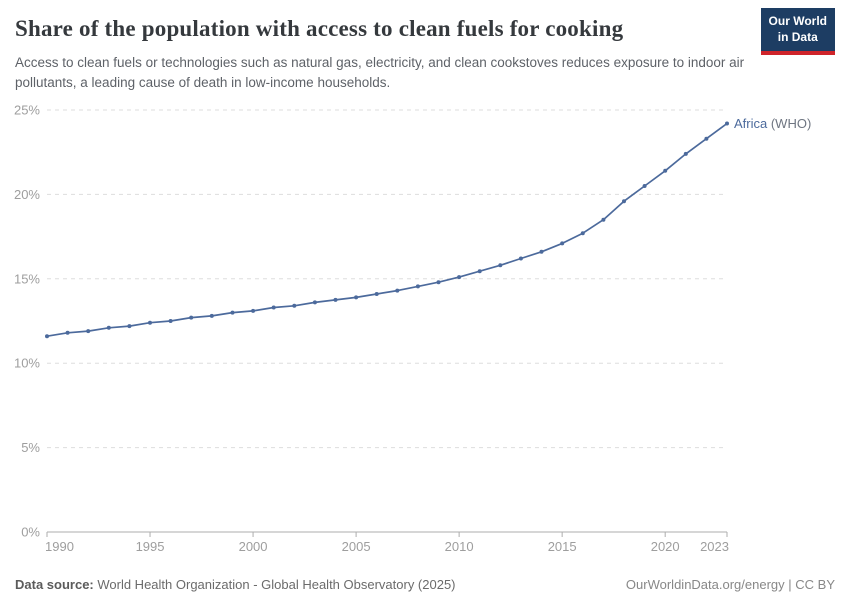 The height and width of the screenshot is (605, 850). I want to click on owid-link: OurWorldinData.org/energy, so click(705, 584).